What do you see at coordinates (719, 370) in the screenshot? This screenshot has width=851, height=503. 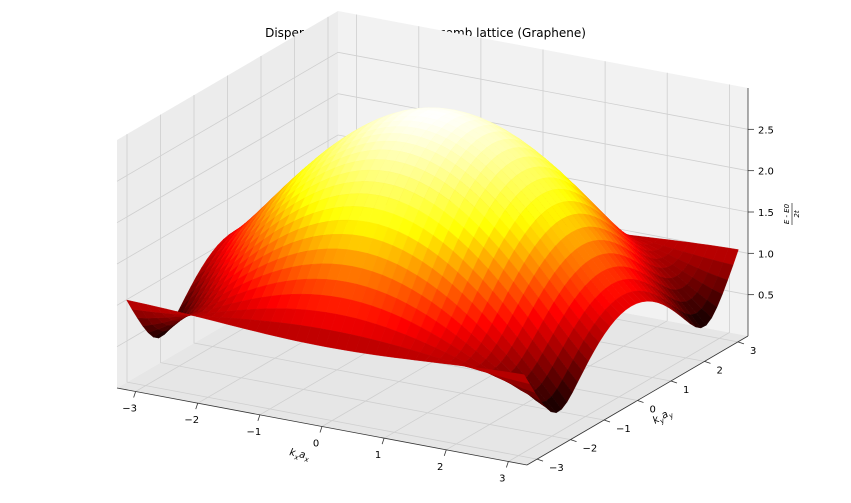 I see `y-tick-label-5: 2` at bounding box center [719, 370].